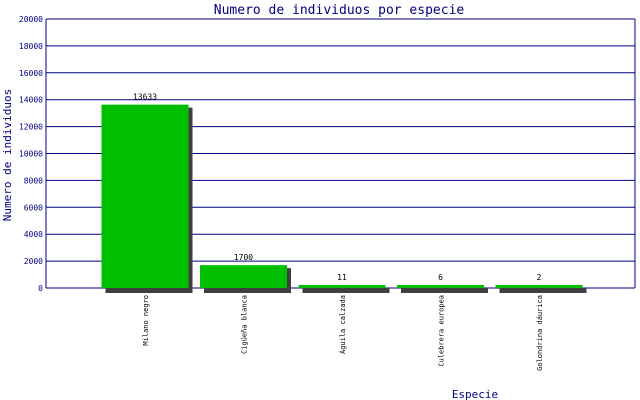 Image resolution: width=640 pixels, height=400 pixels. Describe the element at coordinates (33, 261) in the screenshot. I see `y-tick-label: 2000` at that location.